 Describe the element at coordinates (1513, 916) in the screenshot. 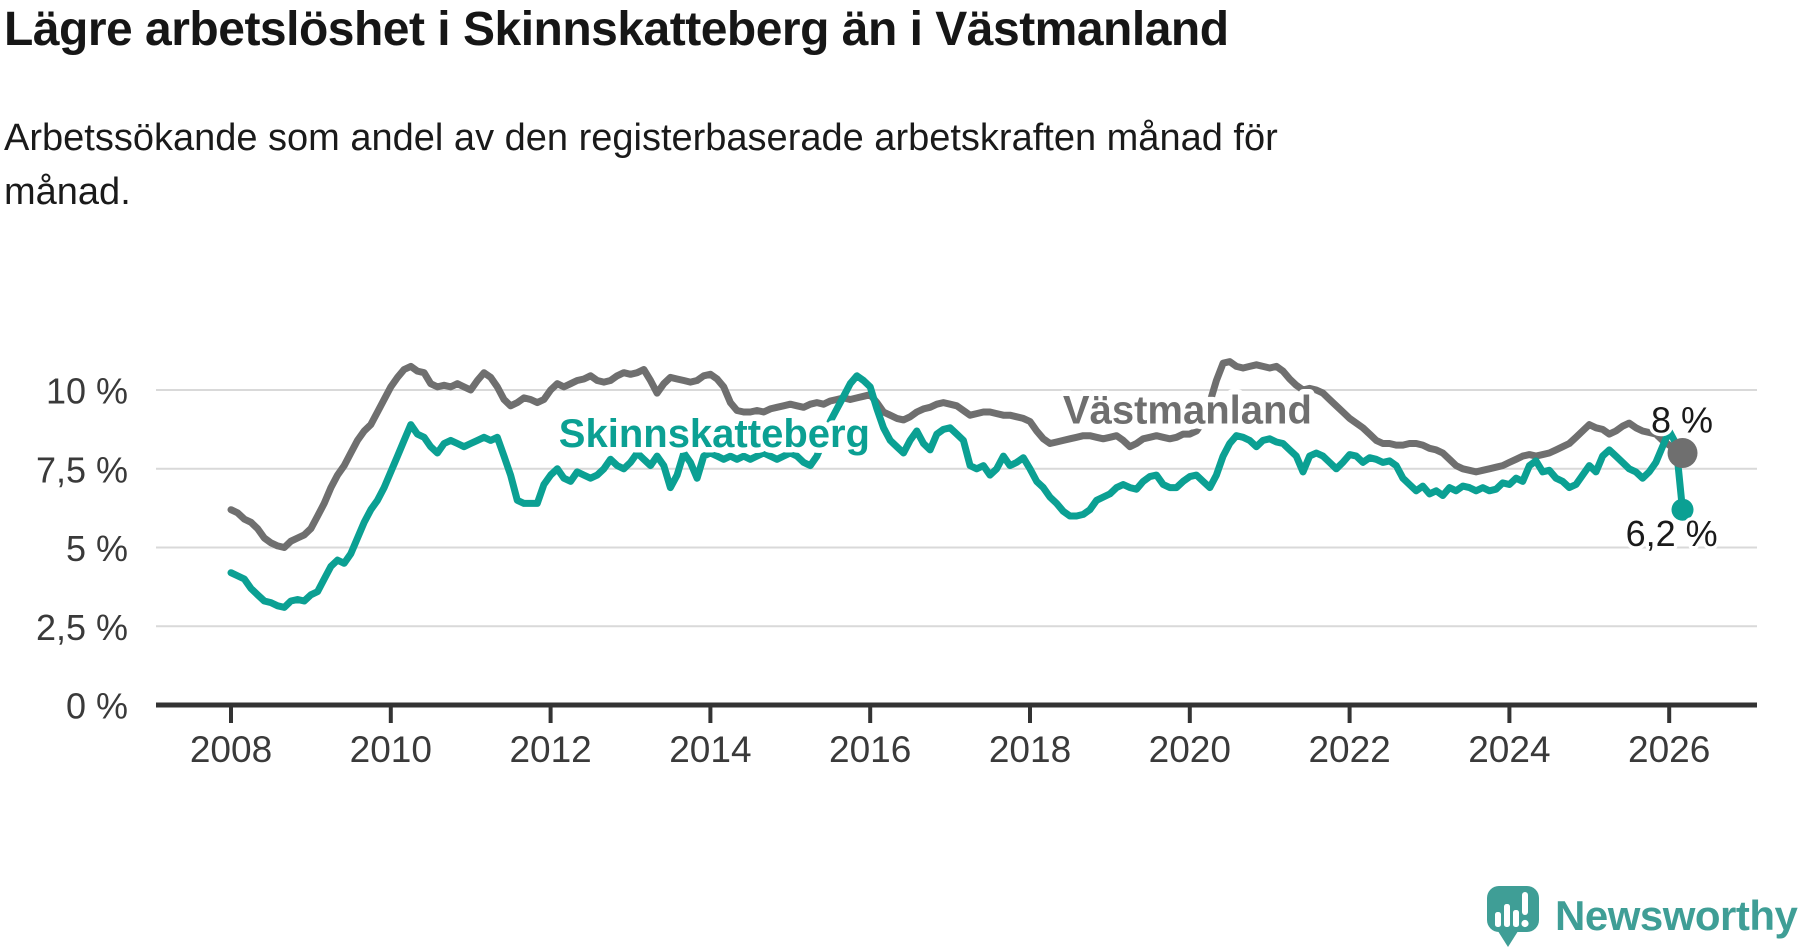

I see `newsworthy-logo-icon` at that location.